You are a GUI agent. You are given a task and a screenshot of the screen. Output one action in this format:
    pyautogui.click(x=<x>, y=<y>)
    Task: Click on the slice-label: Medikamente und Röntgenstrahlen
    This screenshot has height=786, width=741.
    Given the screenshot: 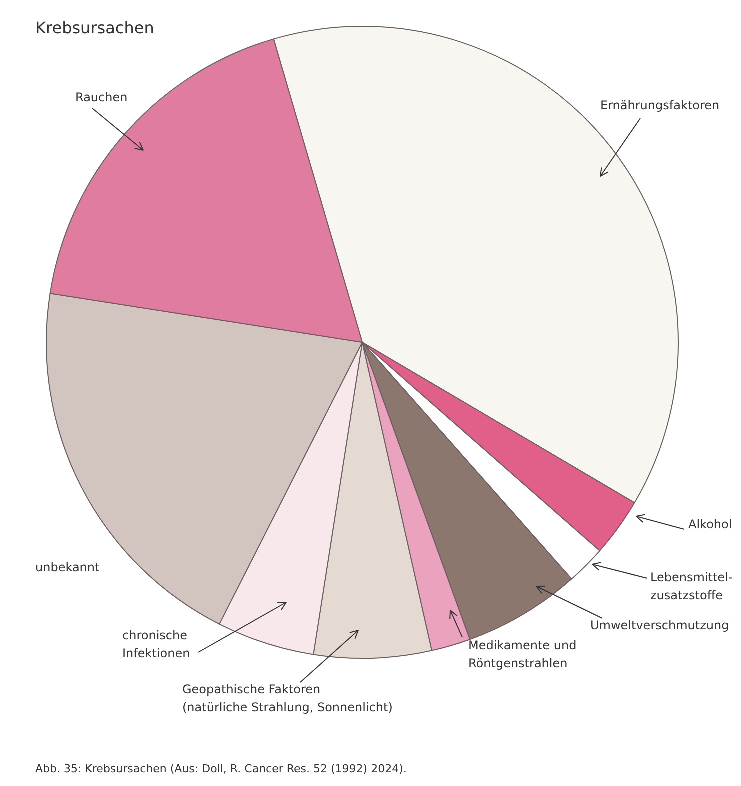 What is the action you would take?
    pyautogui.click(x=522, y=654)
    